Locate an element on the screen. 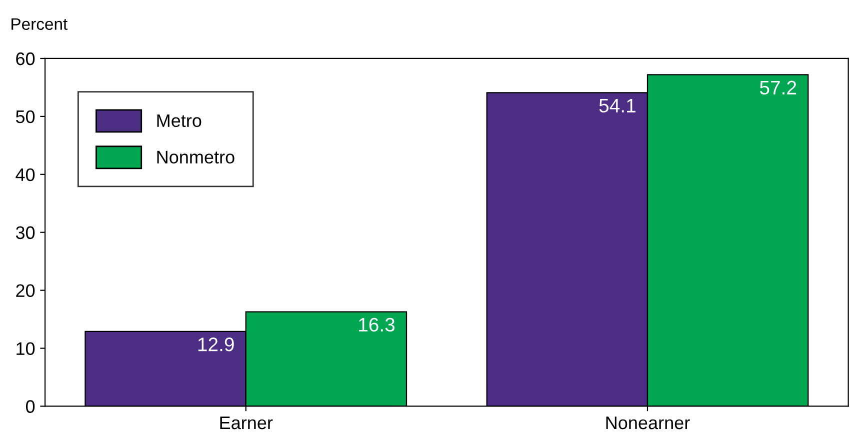  y-tick-label: 60 is located at coordinates (25, 59).